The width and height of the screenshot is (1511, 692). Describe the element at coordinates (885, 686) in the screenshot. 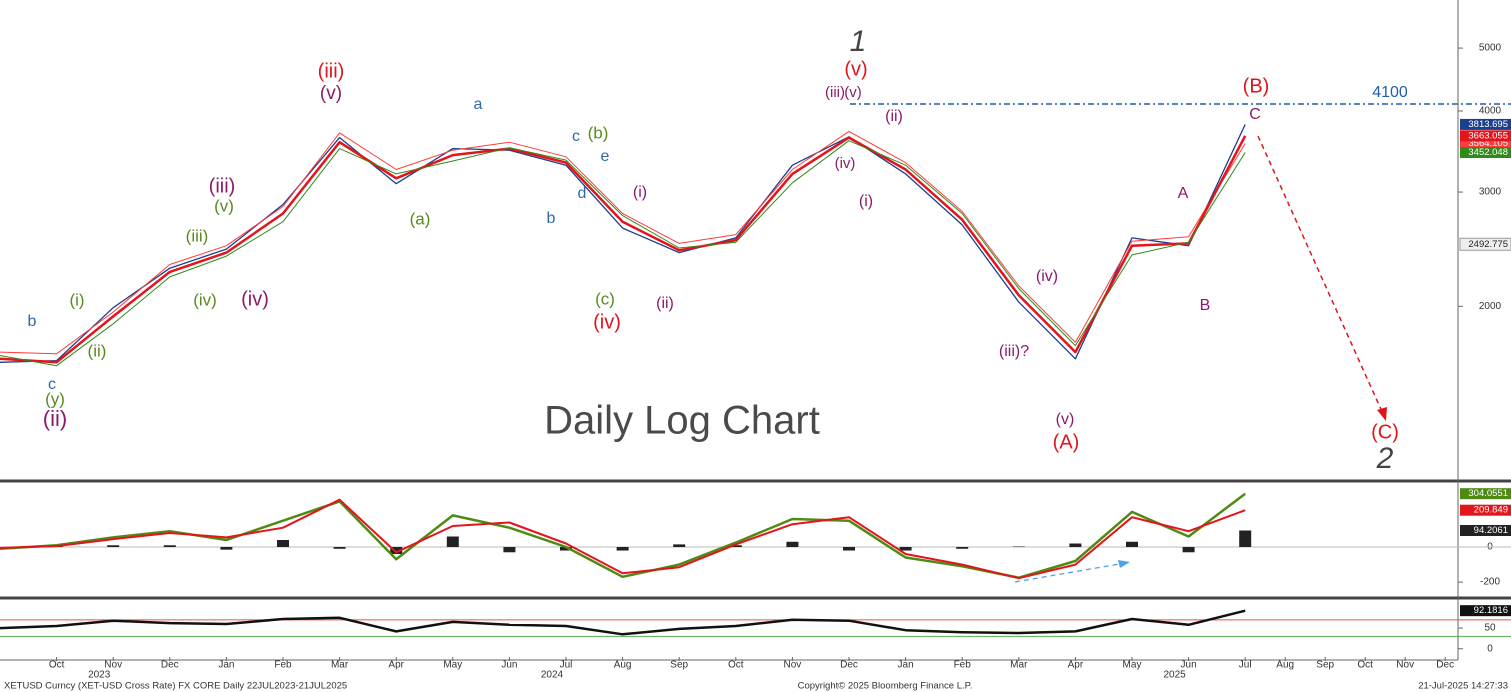

I see `footer-center: Copyright© 2025 Bloomberg Finance L.P.` at that location.